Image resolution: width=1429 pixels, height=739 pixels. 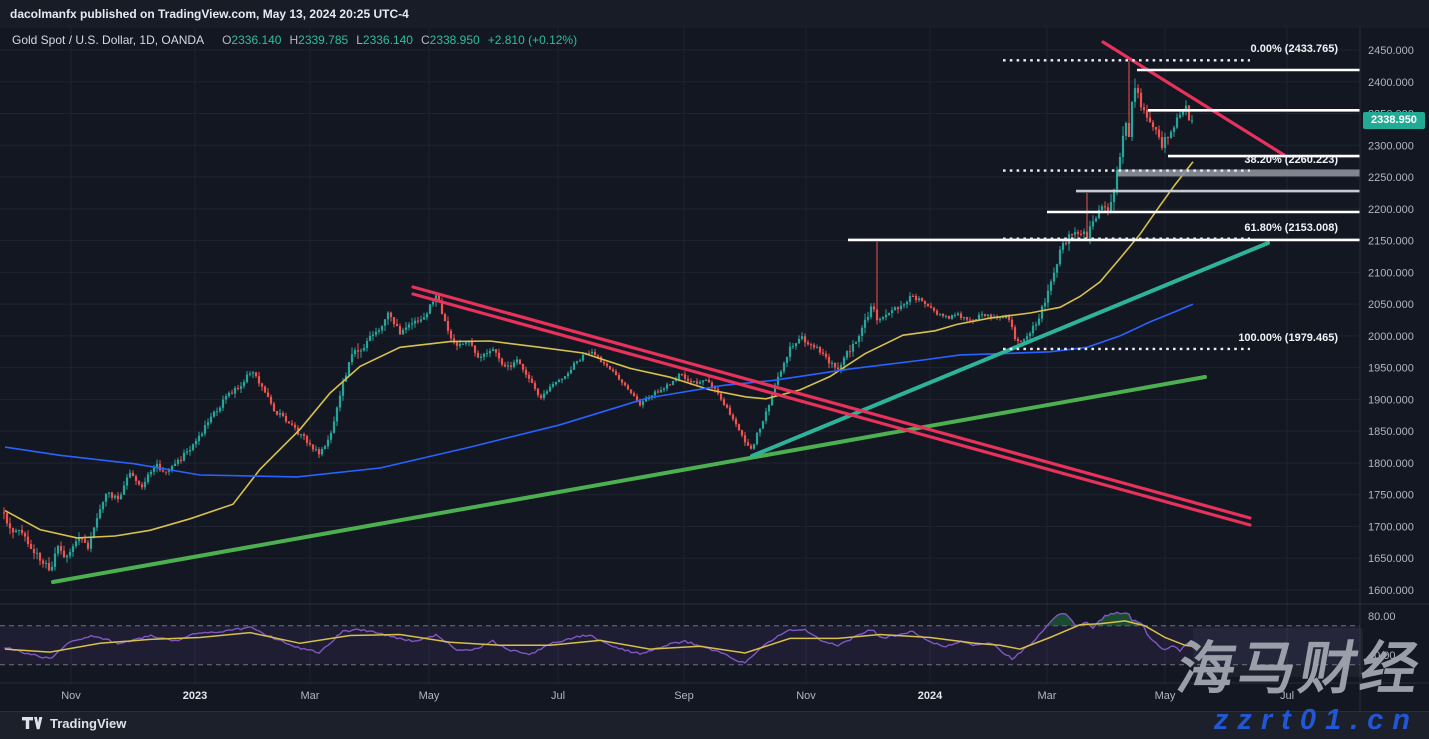 What do you see at coordinates (532, 40) in the screenshot?
I see `change-value: +2.810 (+0.12%)` at bounding box center [532, 40].